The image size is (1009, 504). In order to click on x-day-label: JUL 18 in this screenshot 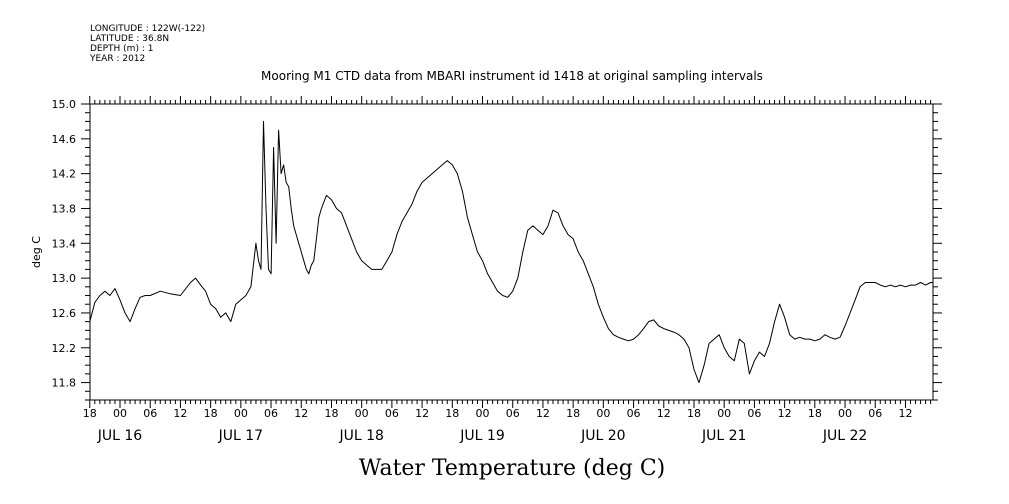, I will do `click(360, 436)`.